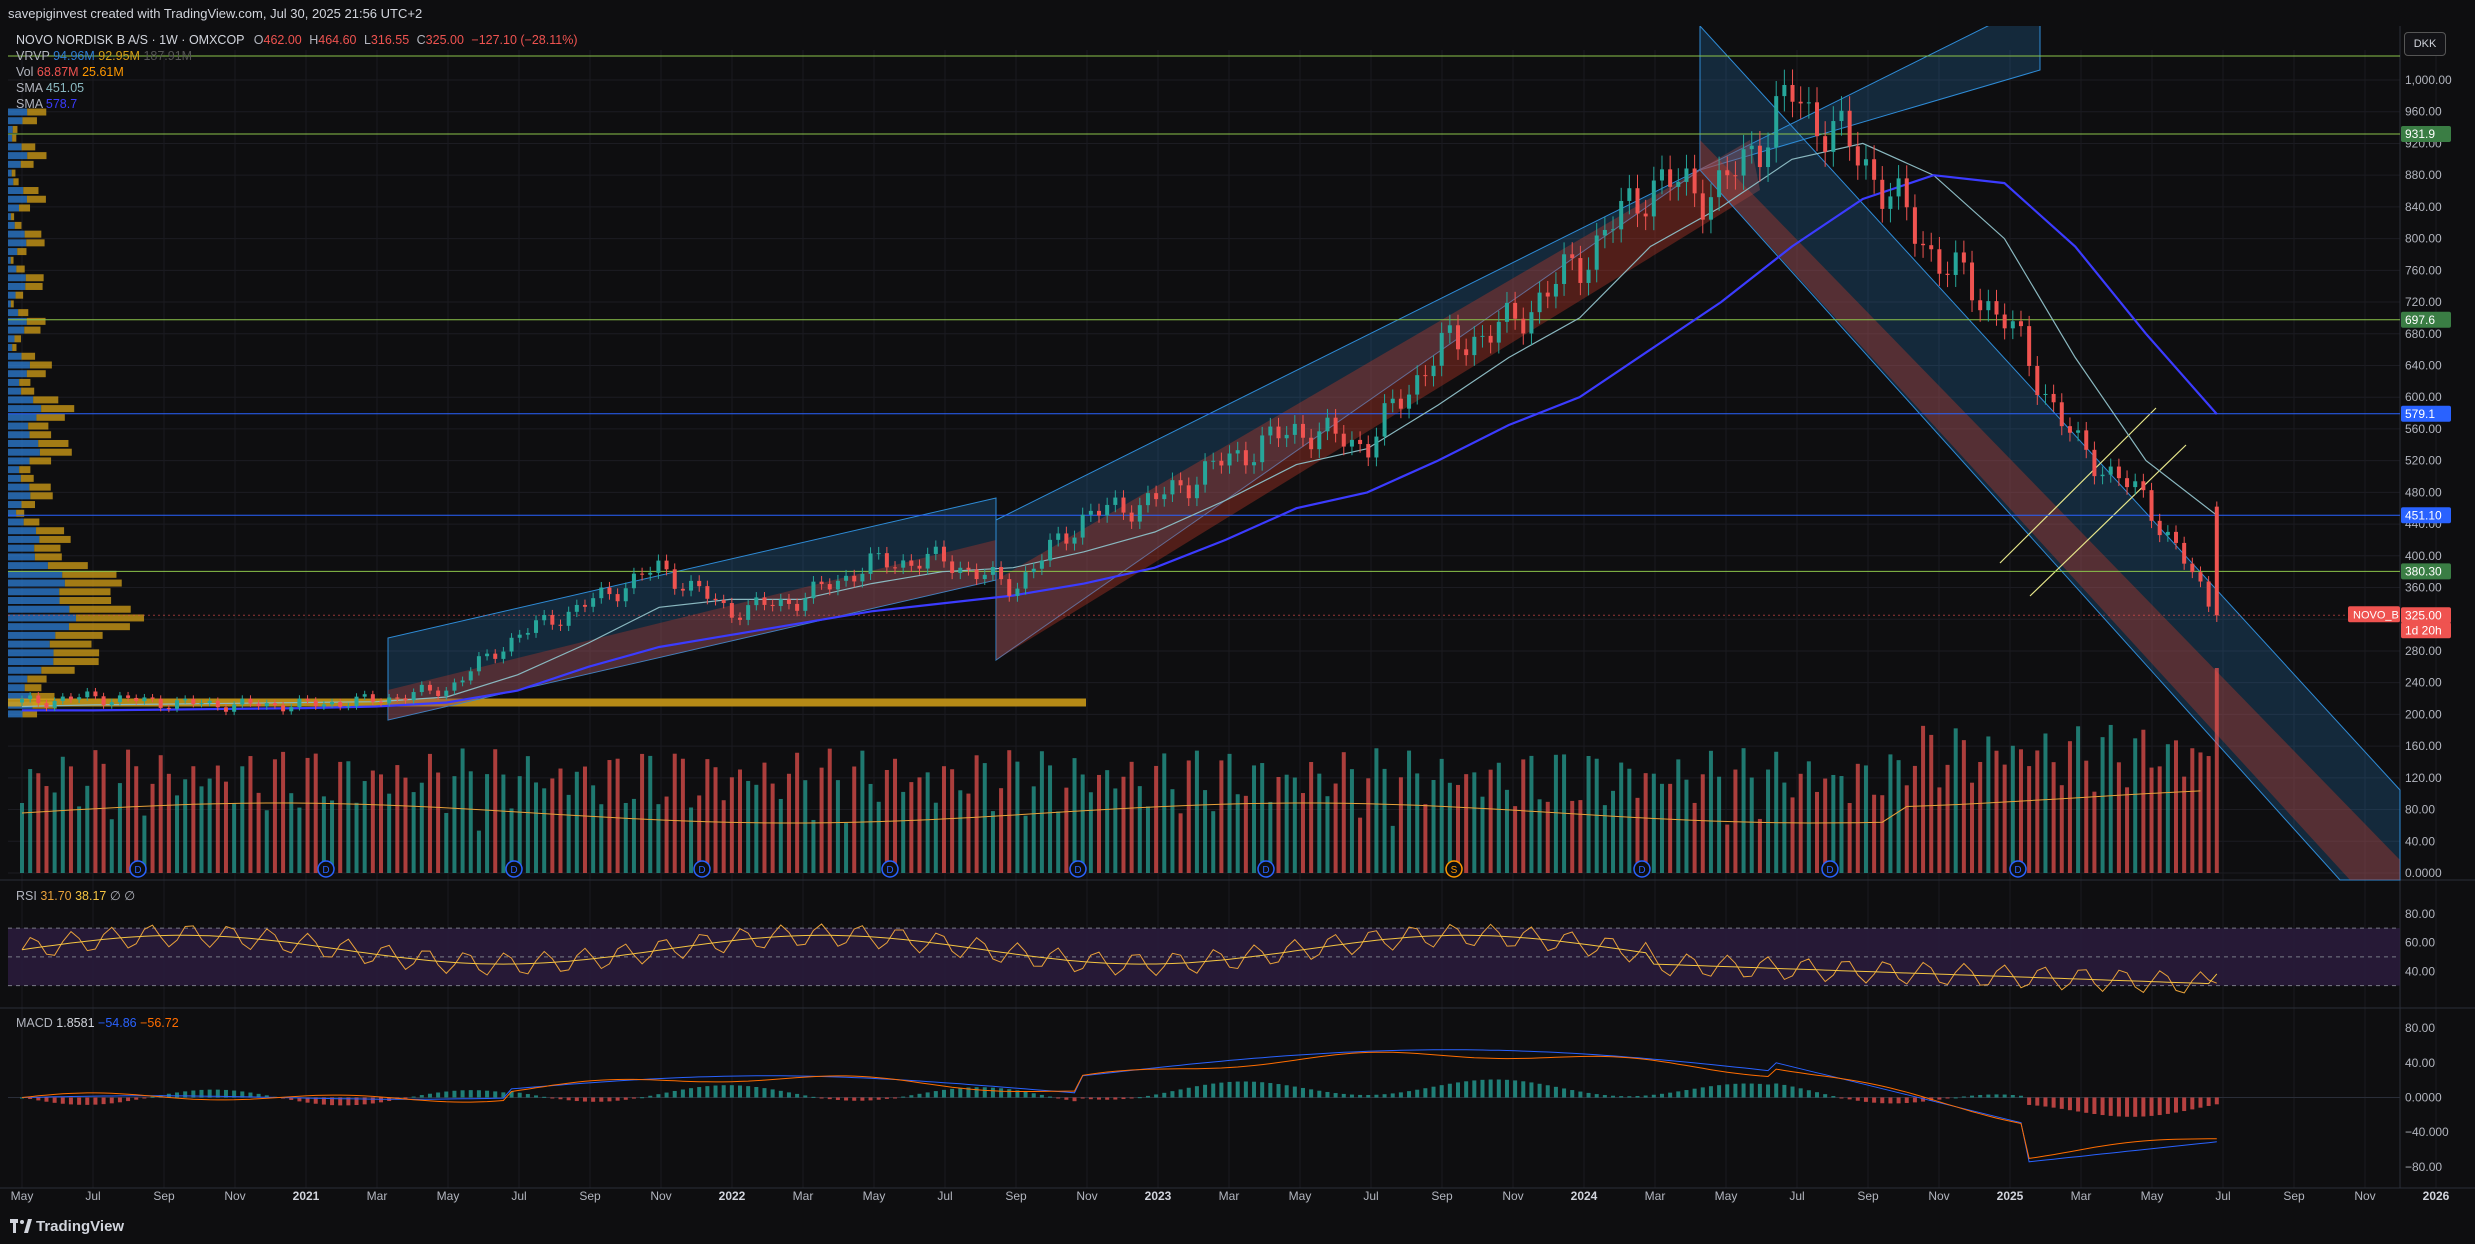  Describe the element at coordinates (74, 56) in the screenshot. I see `vrvp-a: 94.96M` at that location.